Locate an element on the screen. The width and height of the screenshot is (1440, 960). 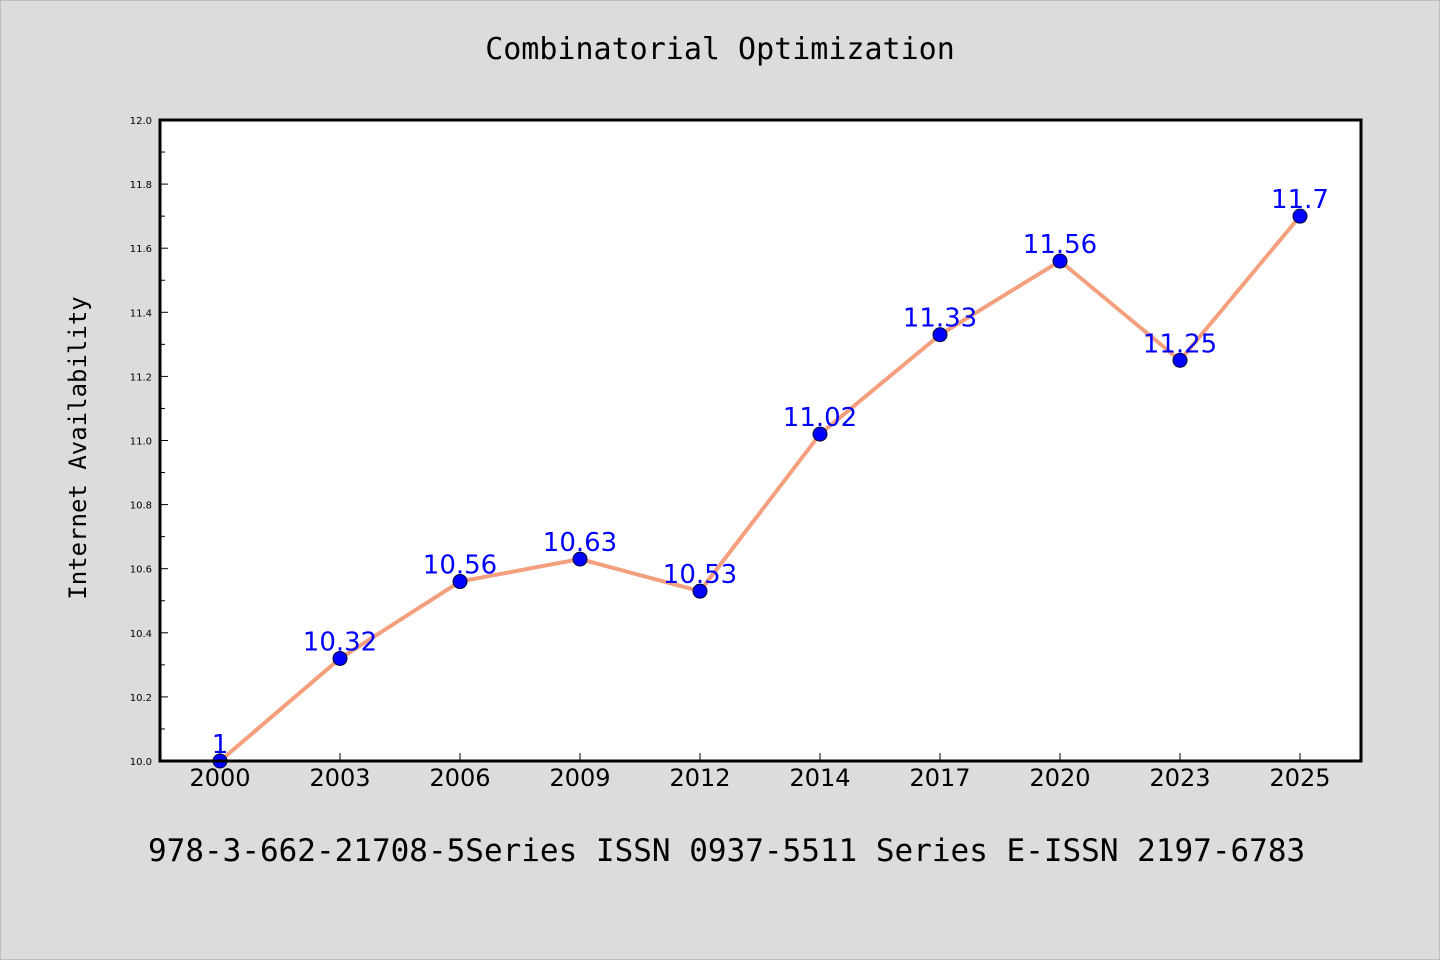
x-tick-label: 2003 is located at coordinates (339, 778).